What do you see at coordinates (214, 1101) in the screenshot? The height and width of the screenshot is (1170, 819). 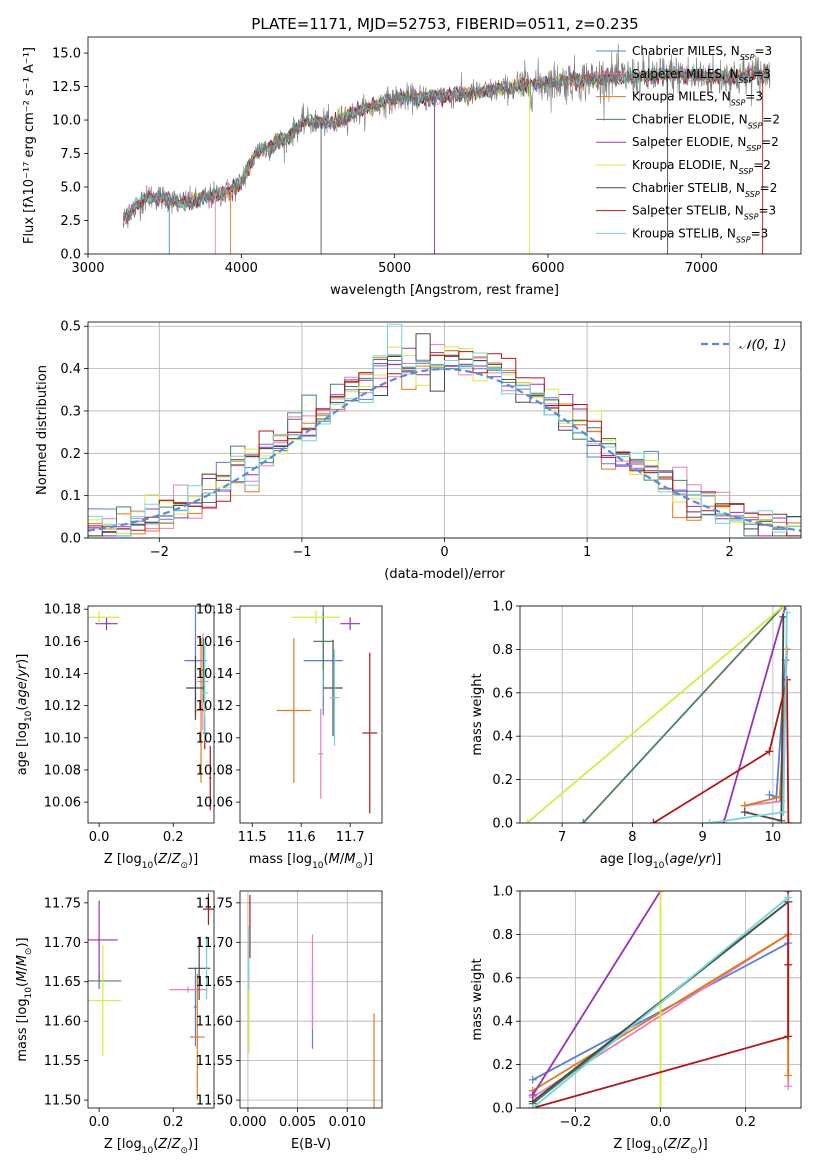 I see `y-tick-label: 11.50` at bounding box center [214, 1101].